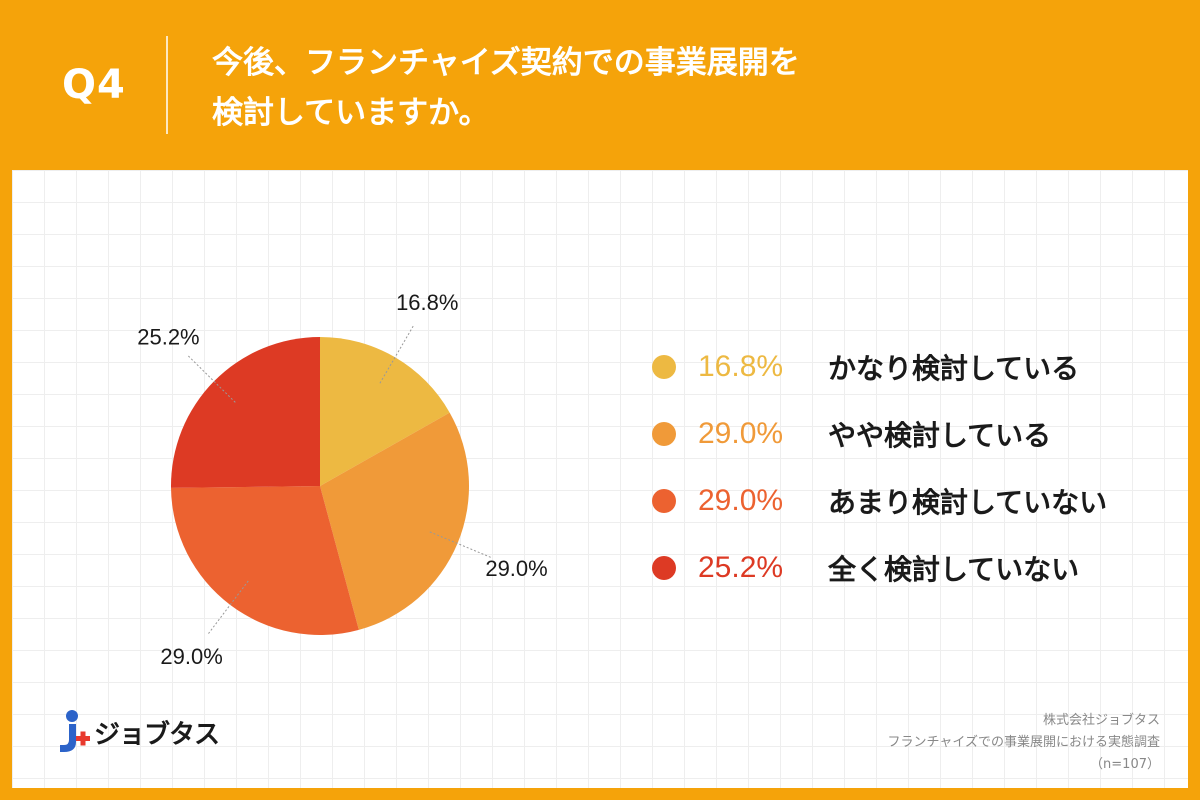  Describe the element at coordinates (351, 113) in the screenshot. I see `question-title-line2: 検討していますか。` at that location.